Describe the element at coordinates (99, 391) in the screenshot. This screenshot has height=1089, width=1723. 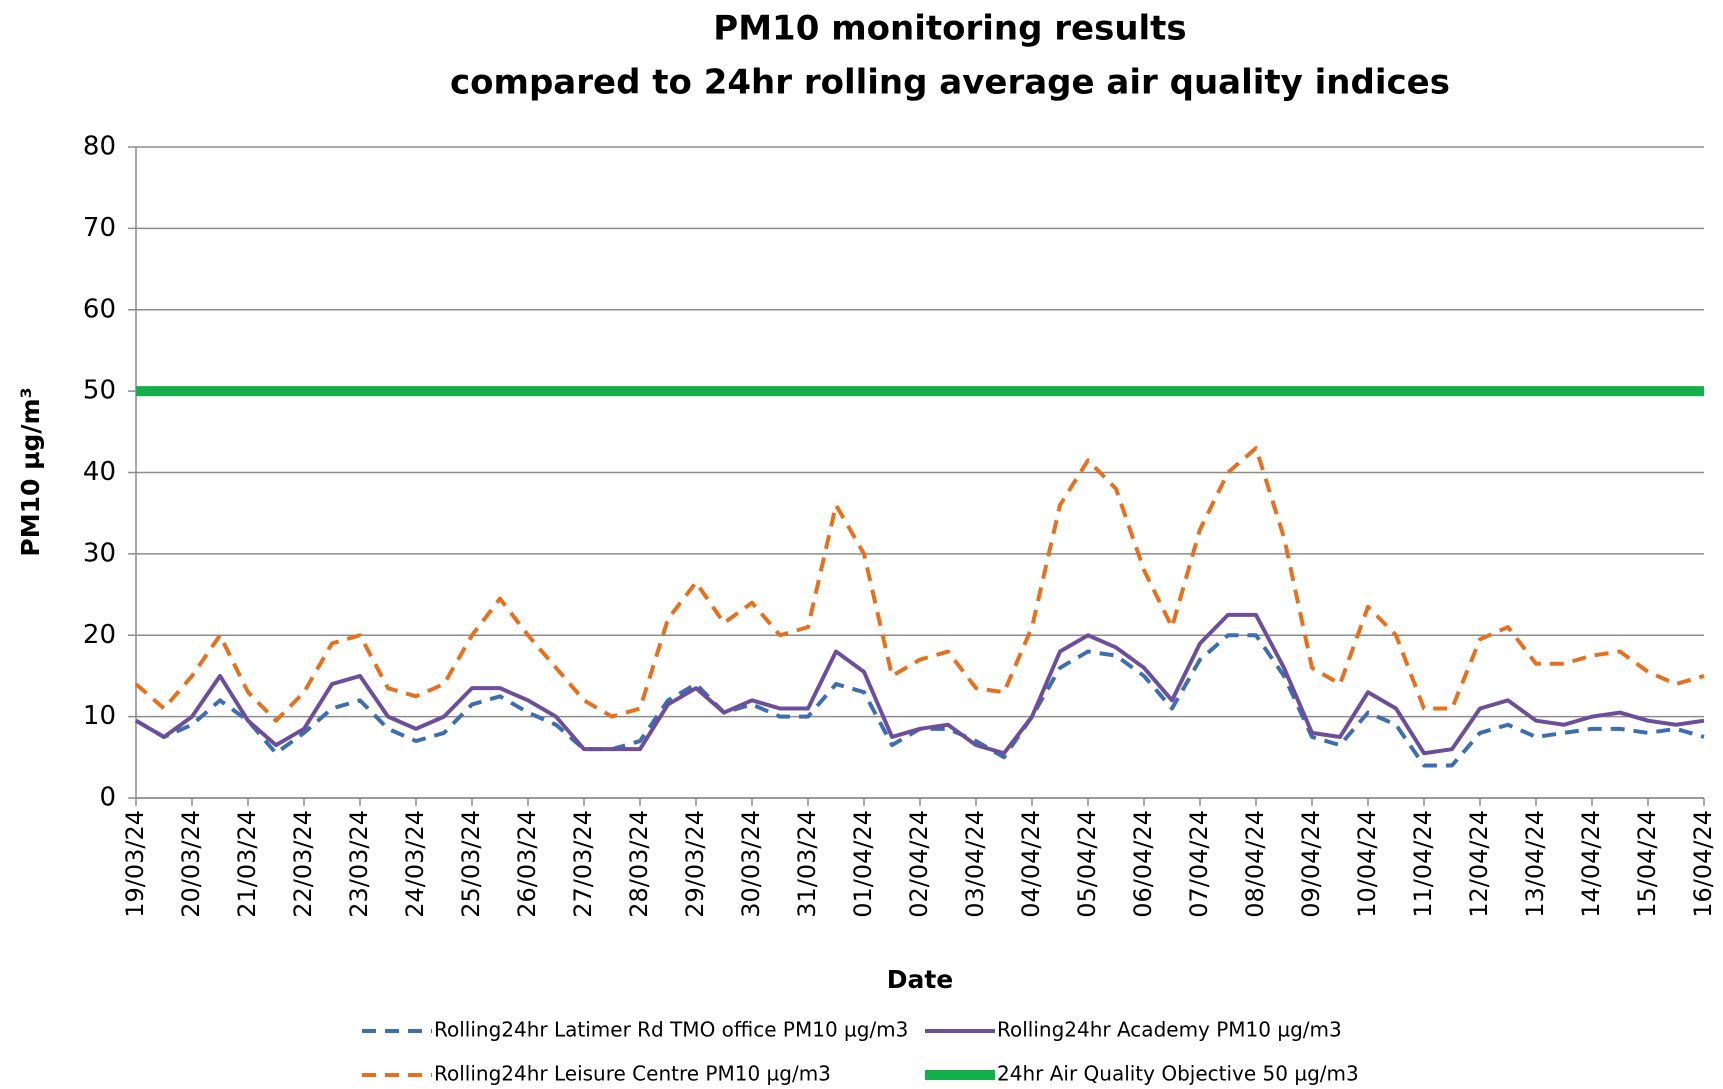
I see `y-tick-label: 50` at that location.